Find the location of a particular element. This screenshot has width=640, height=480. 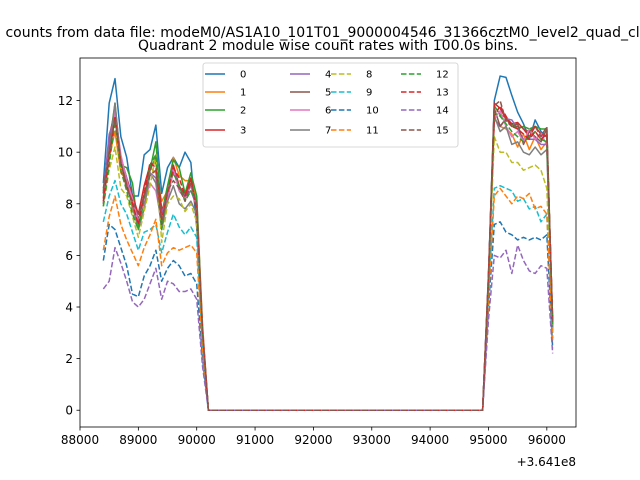

legend-box is located at coordinates (330, 105).